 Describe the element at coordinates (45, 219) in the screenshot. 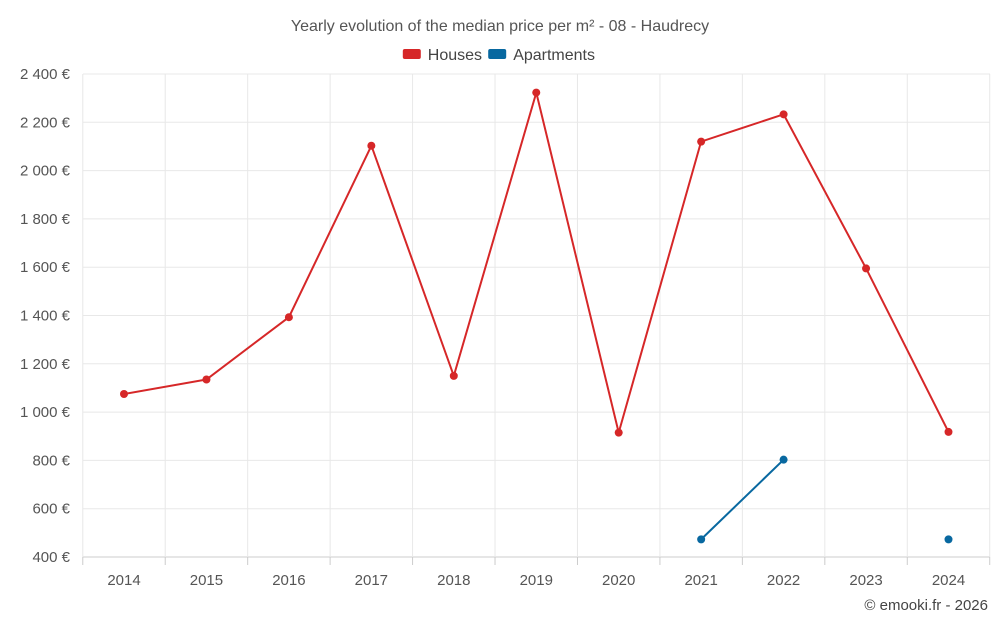

I see `y-tick-label: 1 800 €` at that location.